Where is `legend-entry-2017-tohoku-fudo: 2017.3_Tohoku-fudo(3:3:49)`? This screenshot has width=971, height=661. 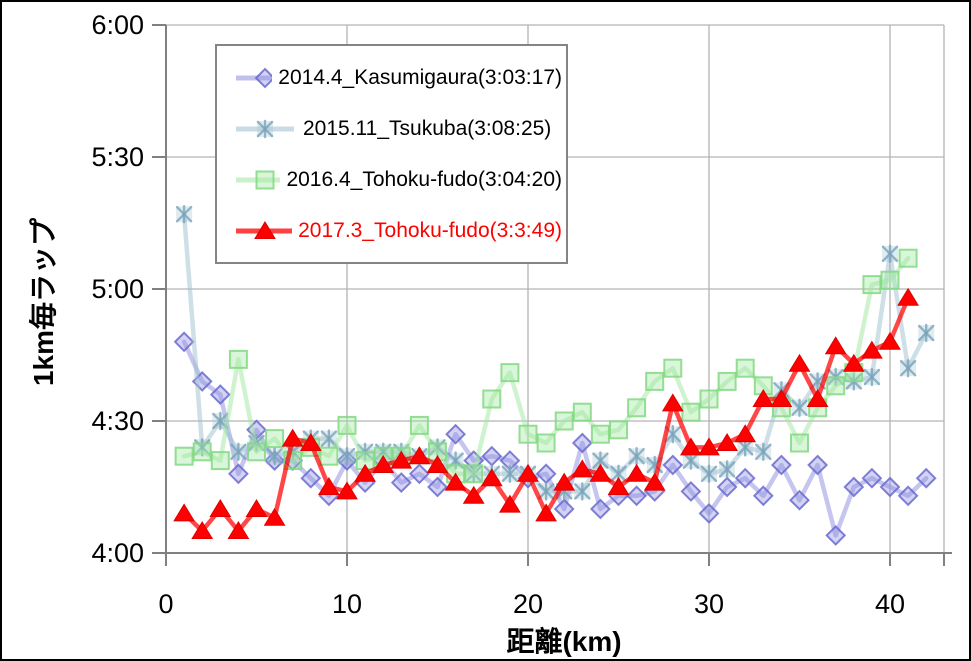 legend-entry-2017-tohoku-fudo: 2017.3_Tohoku-fudo(3:3:49) is located at coordinates (397, 231).